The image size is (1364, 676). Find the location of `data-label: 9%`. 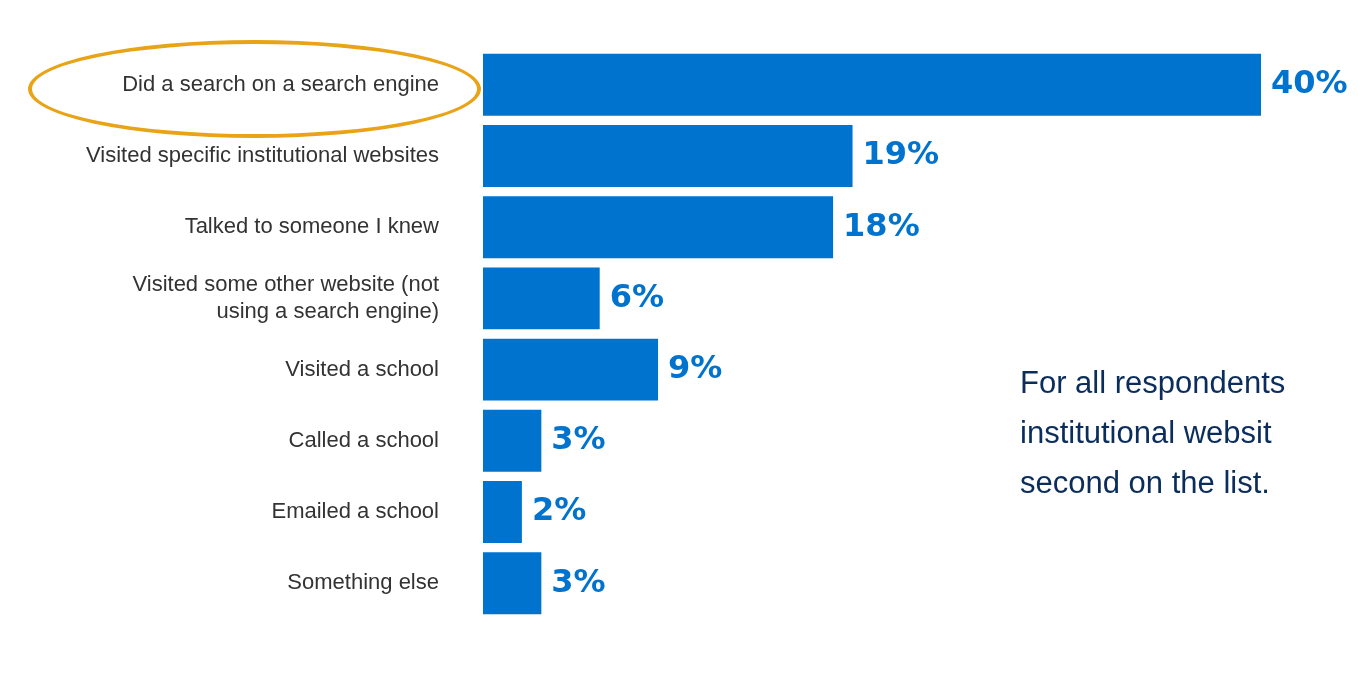

data-label: 9% is located at coordinates (695, 366).